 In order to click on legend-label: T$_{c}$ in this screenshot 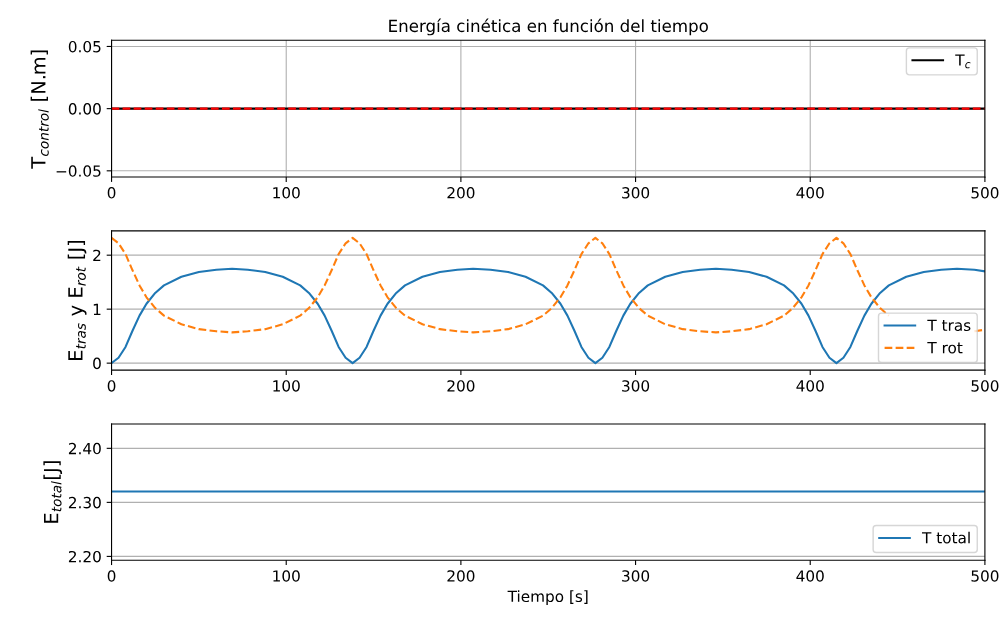, I will do `click(963, 61)`.